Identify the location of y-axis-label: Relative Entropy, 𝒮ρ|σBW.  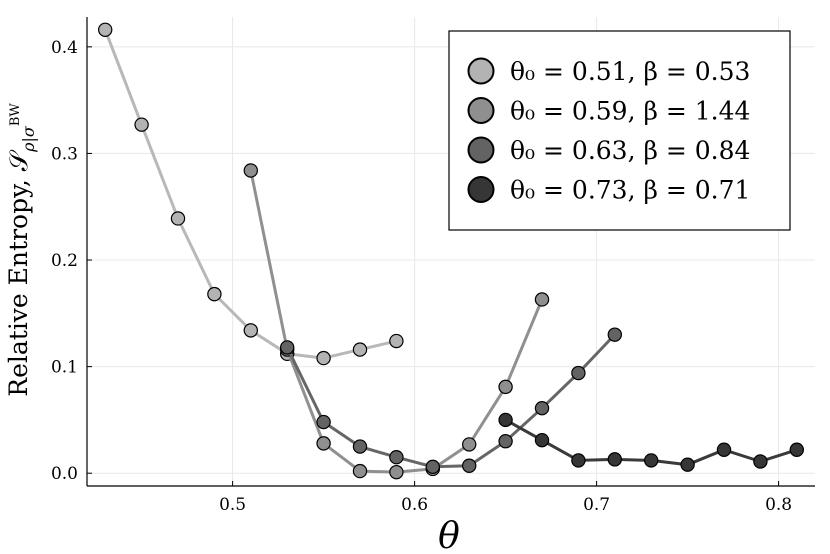
(21, 250).